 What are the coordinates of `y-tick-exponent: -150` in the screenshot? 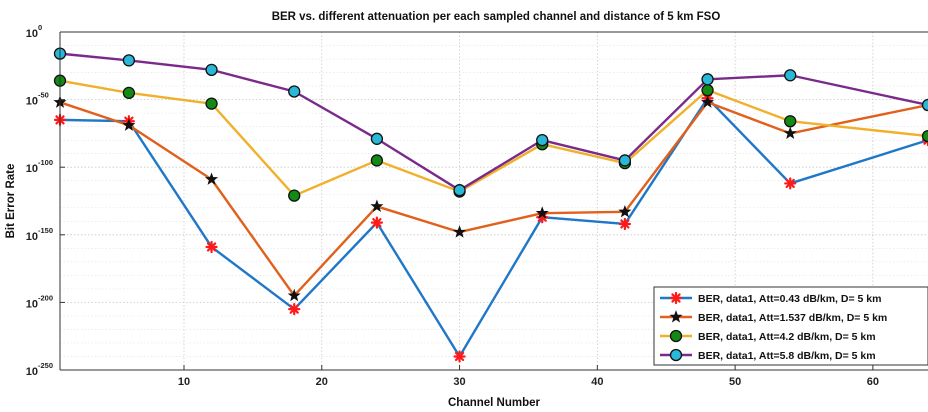 It's located at (45, 230).